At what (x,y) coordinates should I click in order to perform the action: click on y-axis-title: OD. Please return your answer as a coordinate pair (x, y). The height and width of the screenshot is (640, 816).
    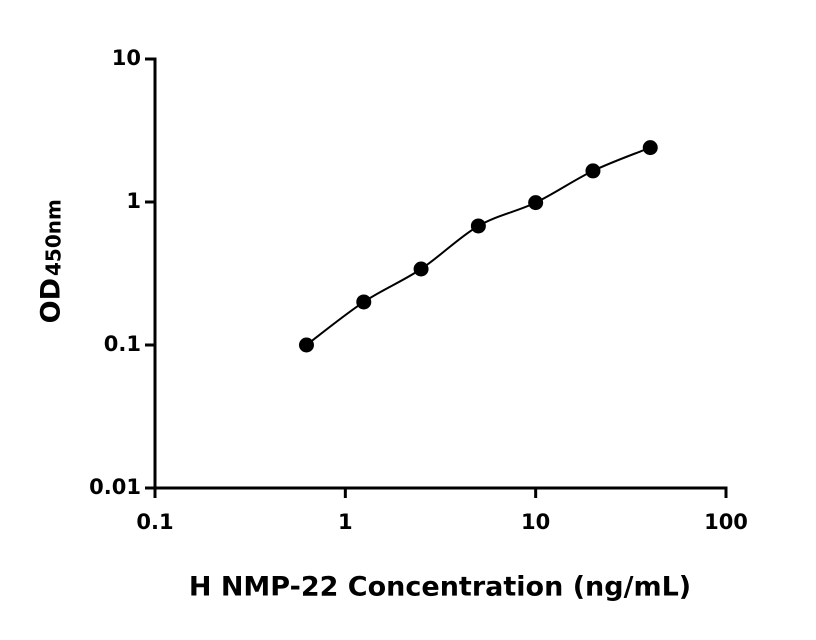
    Looking at the image, I should click on (51, 300).